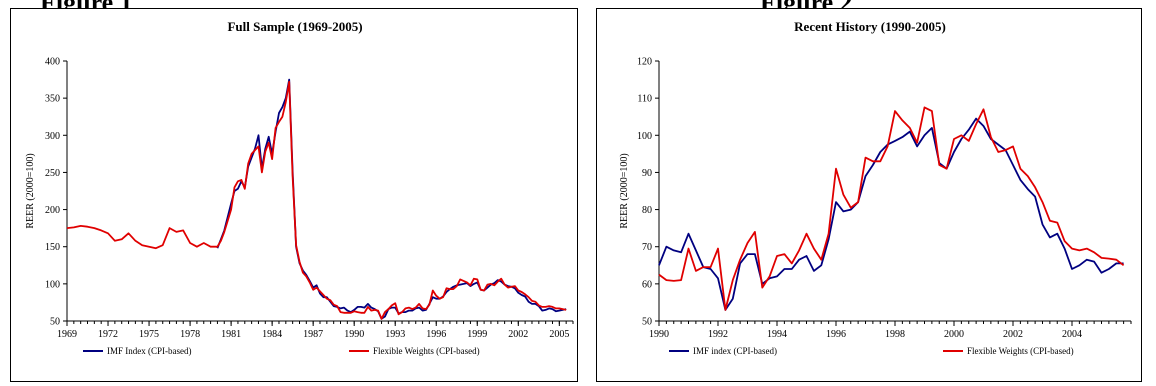  What do you see at coordinates (644, 99) in the screenshot?
I see `y-tick-label: 110` at bounding box center [644, 99].